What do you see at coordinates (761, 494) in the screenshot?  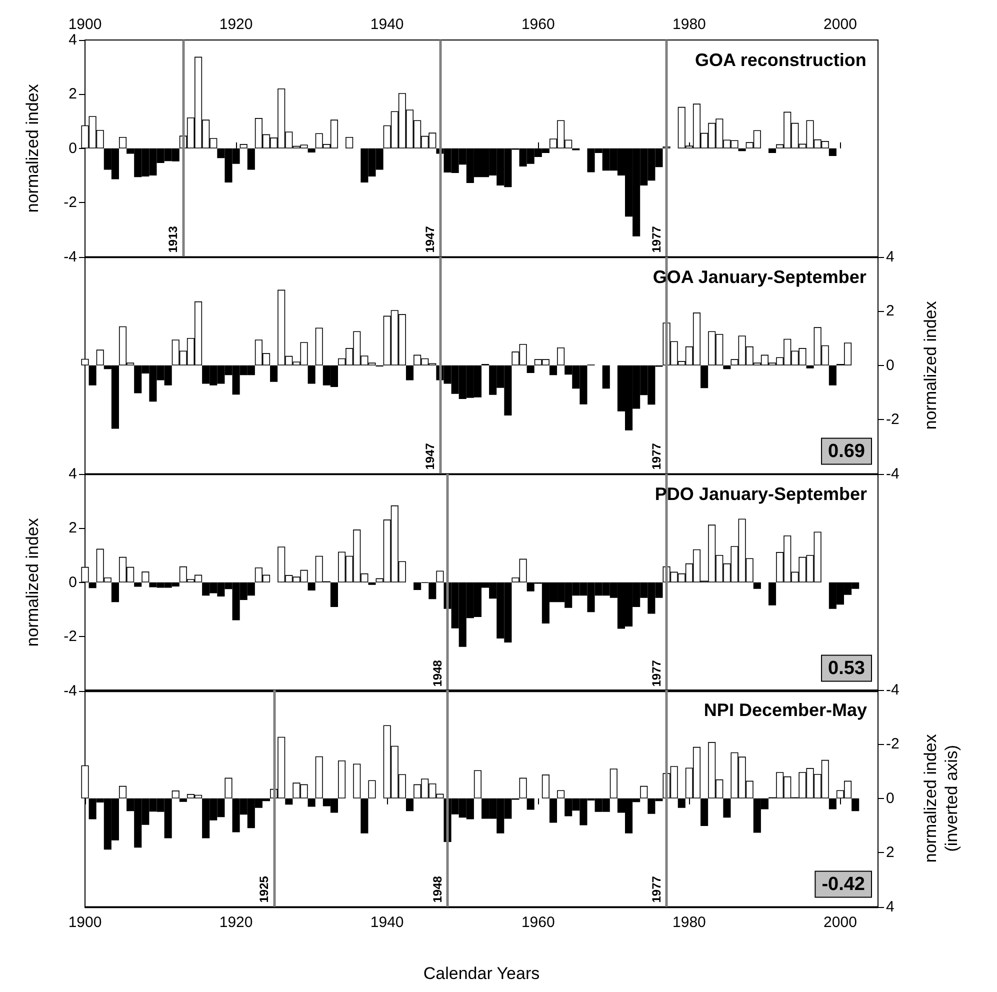 I see `text: PDO January-September` at bounding box center [761, 494].